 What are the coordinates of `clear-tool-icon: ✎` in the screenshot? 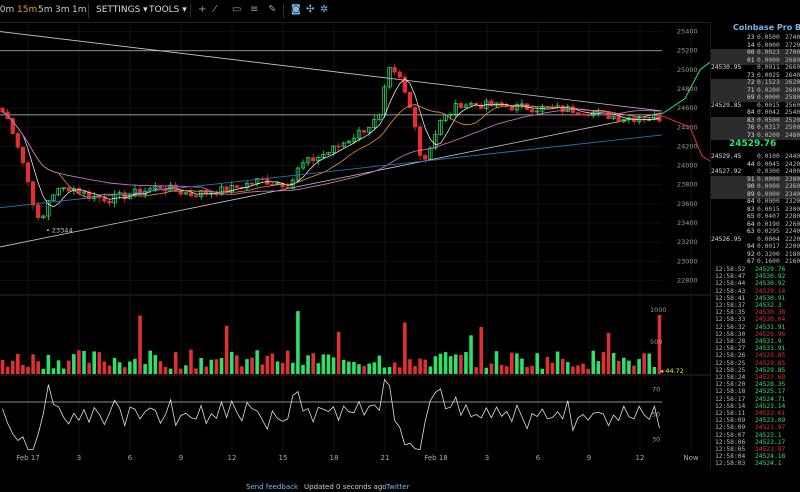 It's located at (272, 9).